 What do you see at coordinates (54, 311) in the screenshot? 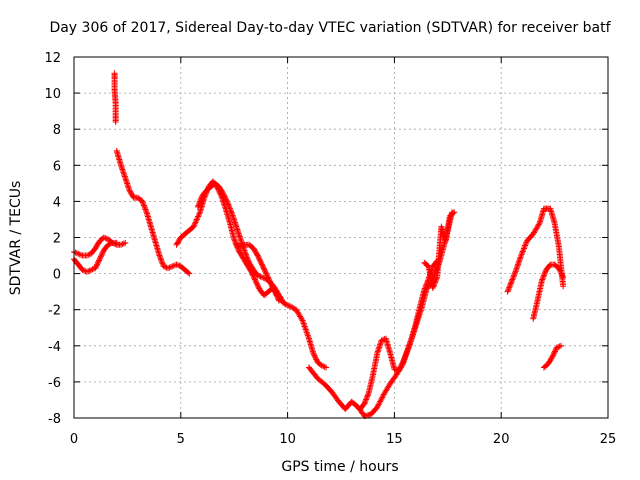
I see `y-tick-label: -2` at bounding box center [54, 311].